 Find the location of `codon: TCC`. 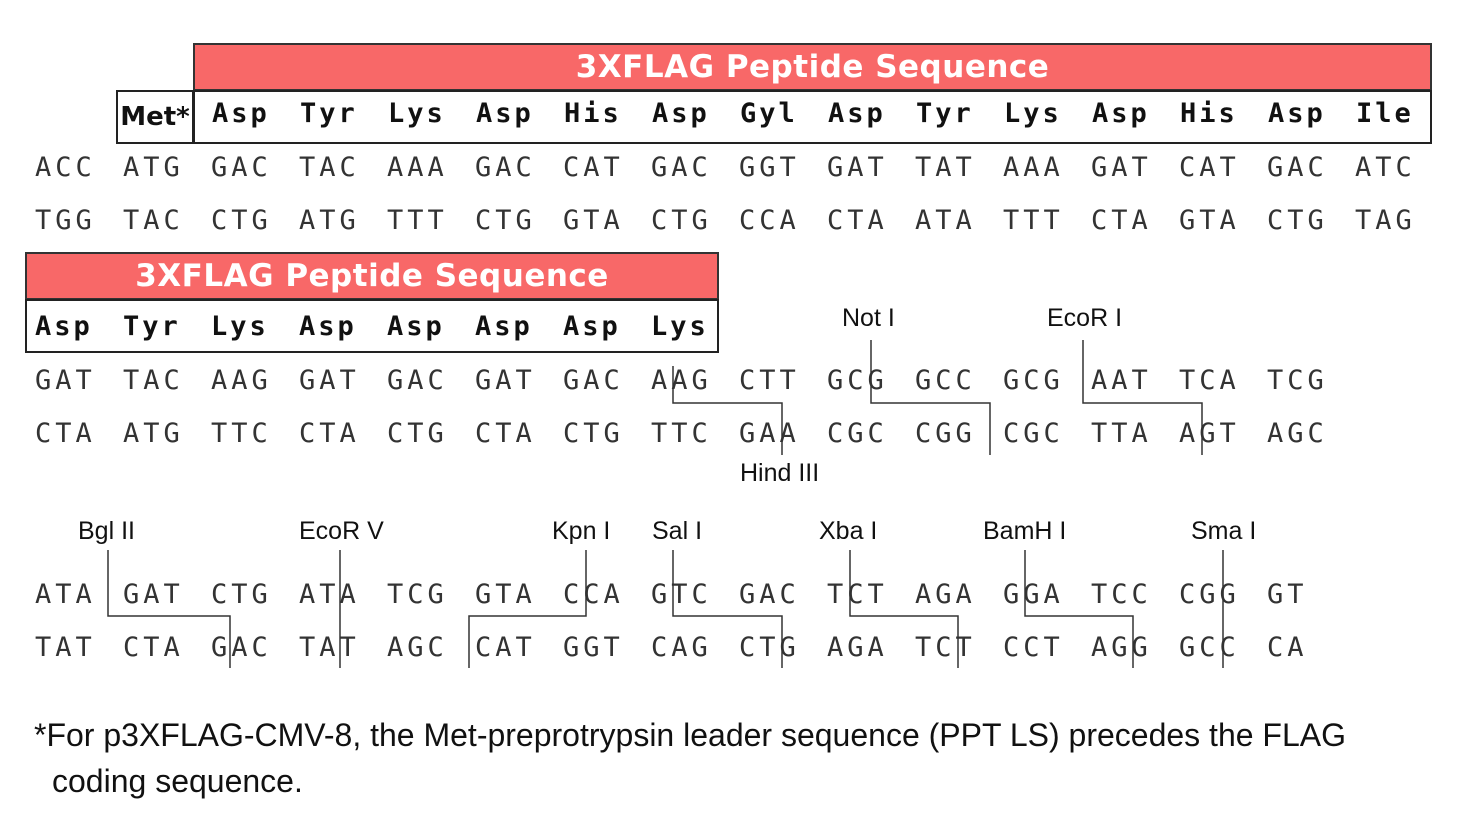

codon: TCC is located at coordinates (1121, 594).